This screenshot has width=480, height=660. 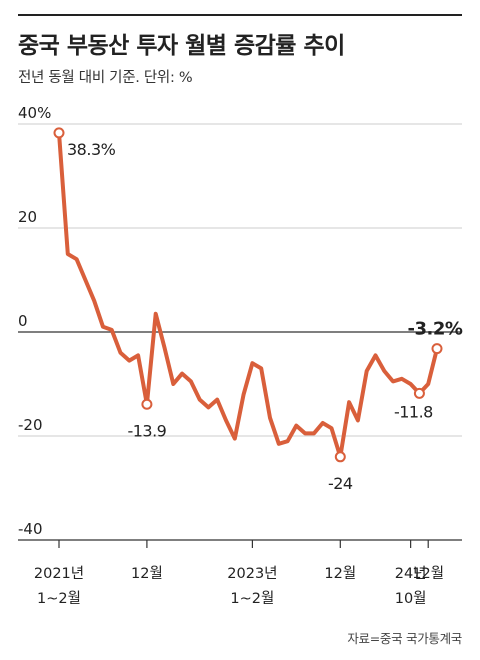 What do you see at coordinates (34, 113) in the screenshot?
I see `y-tick-label: 40%` at bounding box center [34, 113].